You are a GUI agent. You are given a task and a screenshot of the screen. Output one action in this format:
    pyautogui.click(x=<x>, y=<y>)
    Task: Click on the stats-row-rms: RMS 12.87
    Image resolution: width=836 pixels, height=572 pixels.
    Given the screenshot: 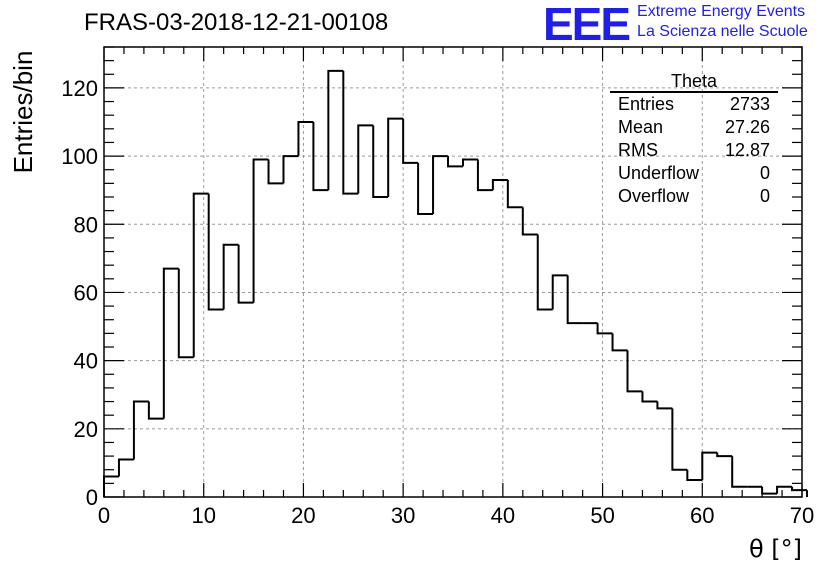 What is the action you would take?
    pyautogui.click(x=694, y=150)
    